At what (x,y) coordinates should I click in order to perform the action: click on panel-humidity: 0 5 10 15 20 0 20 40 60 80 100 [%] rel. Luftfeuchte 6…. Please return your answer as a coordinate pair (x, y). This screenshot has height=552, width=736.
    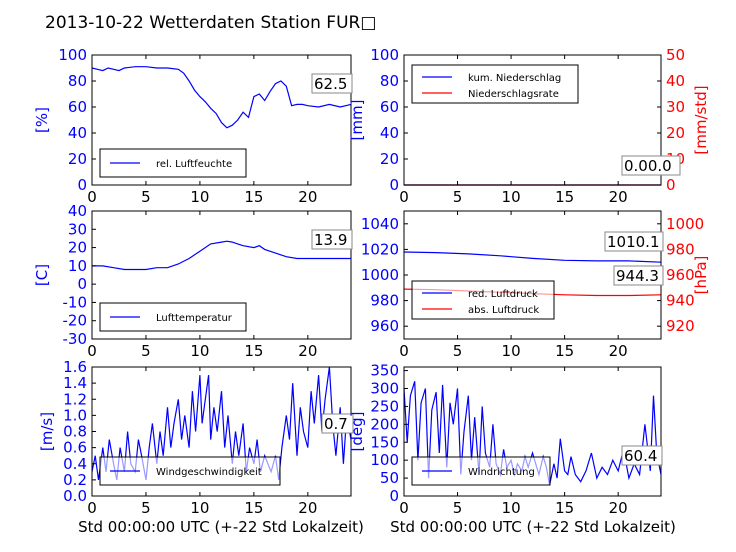
    Looking at the image, I should click on (193, 126).